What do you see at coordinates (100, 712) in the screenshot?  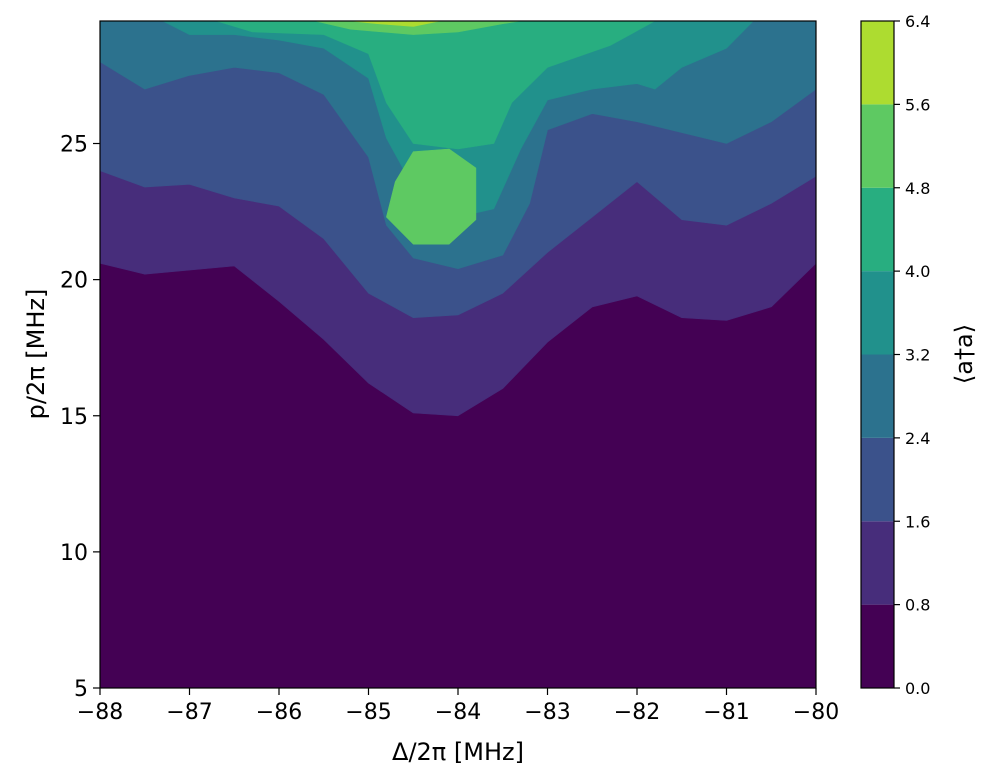 I see `x-tick-label: −88` at bounding box center [100, 712].